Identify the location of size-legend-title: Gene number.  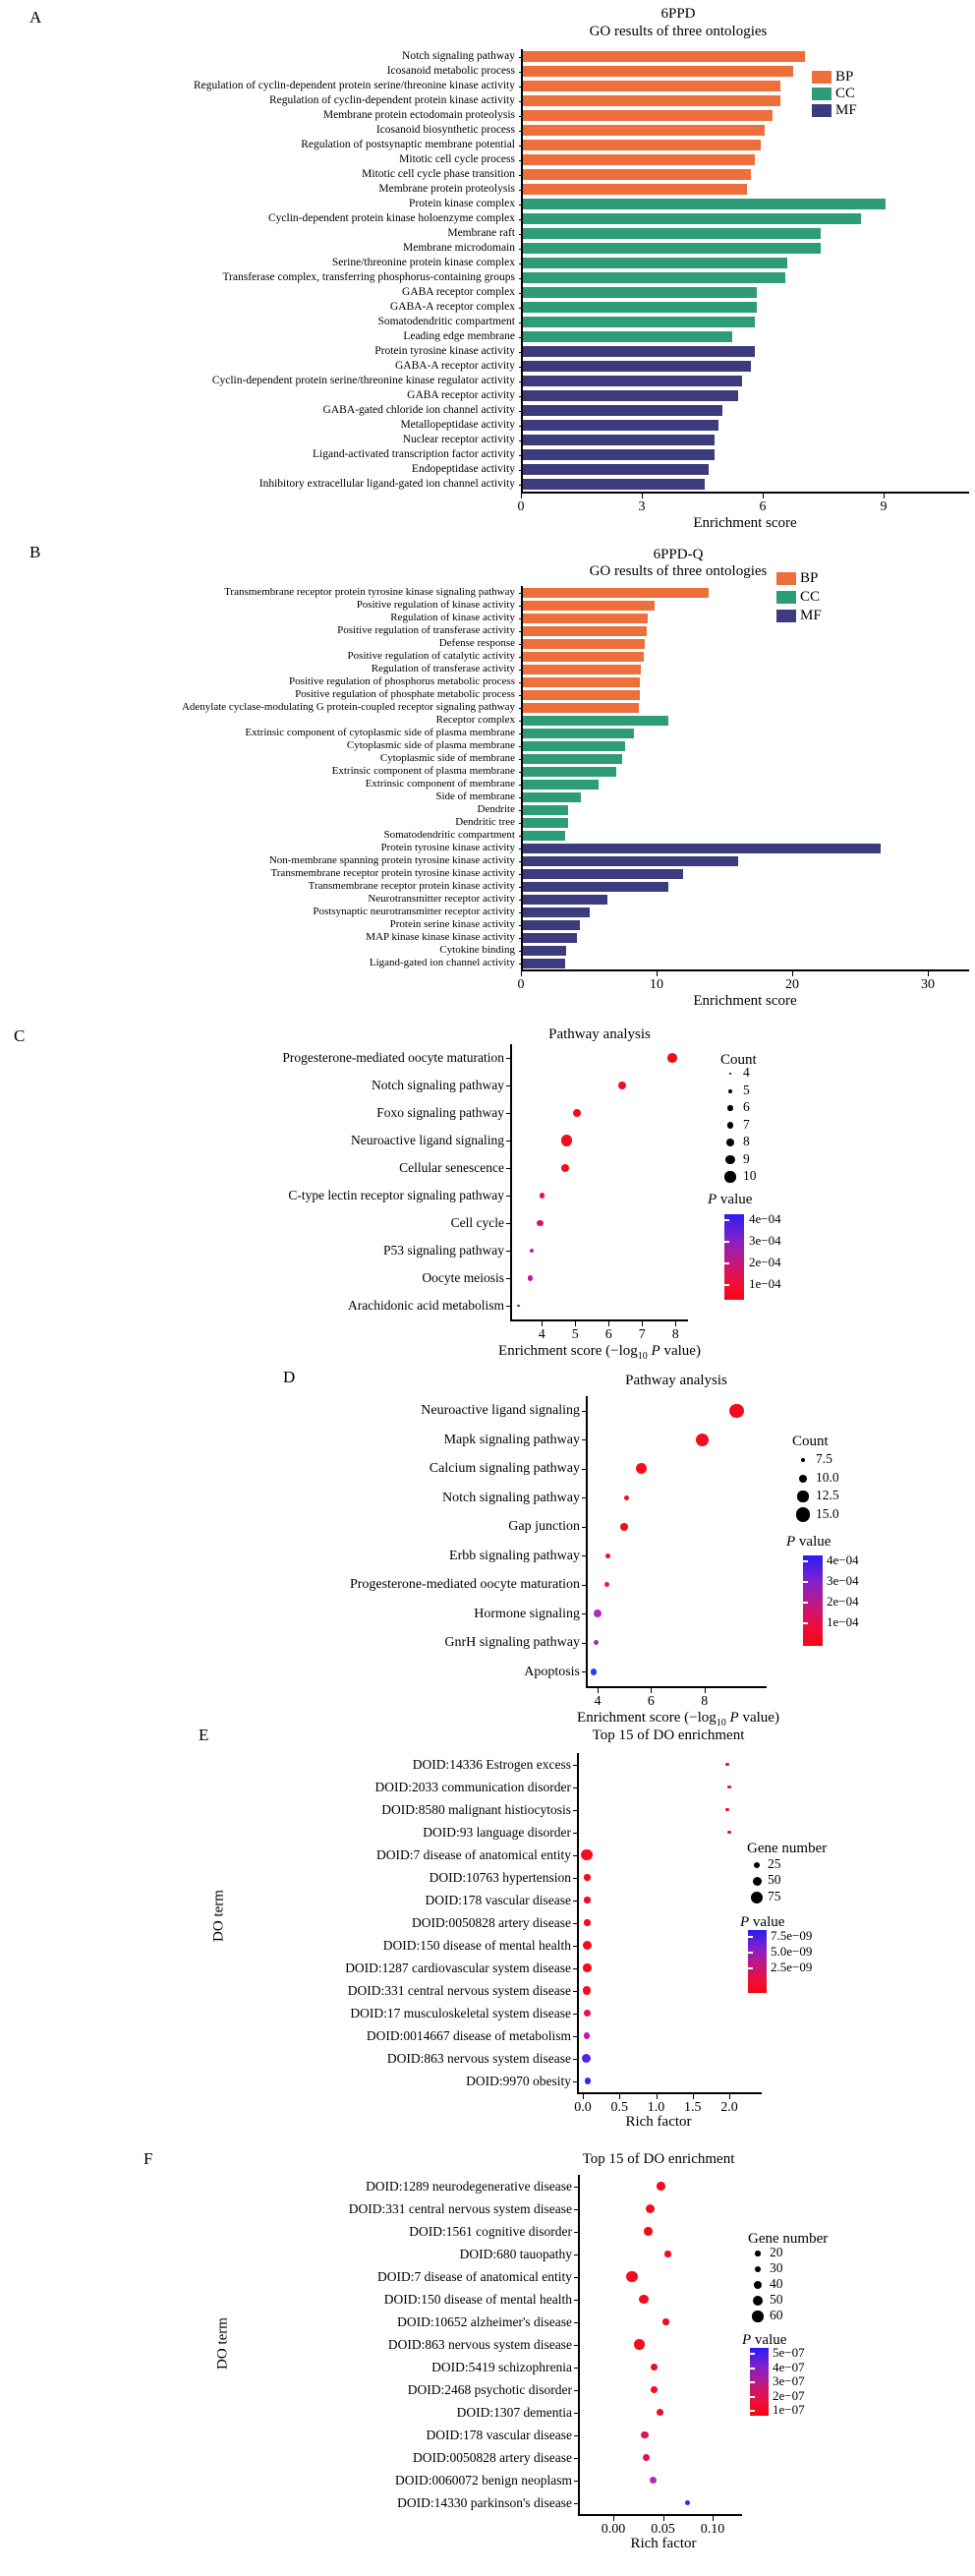
(788, 1848).